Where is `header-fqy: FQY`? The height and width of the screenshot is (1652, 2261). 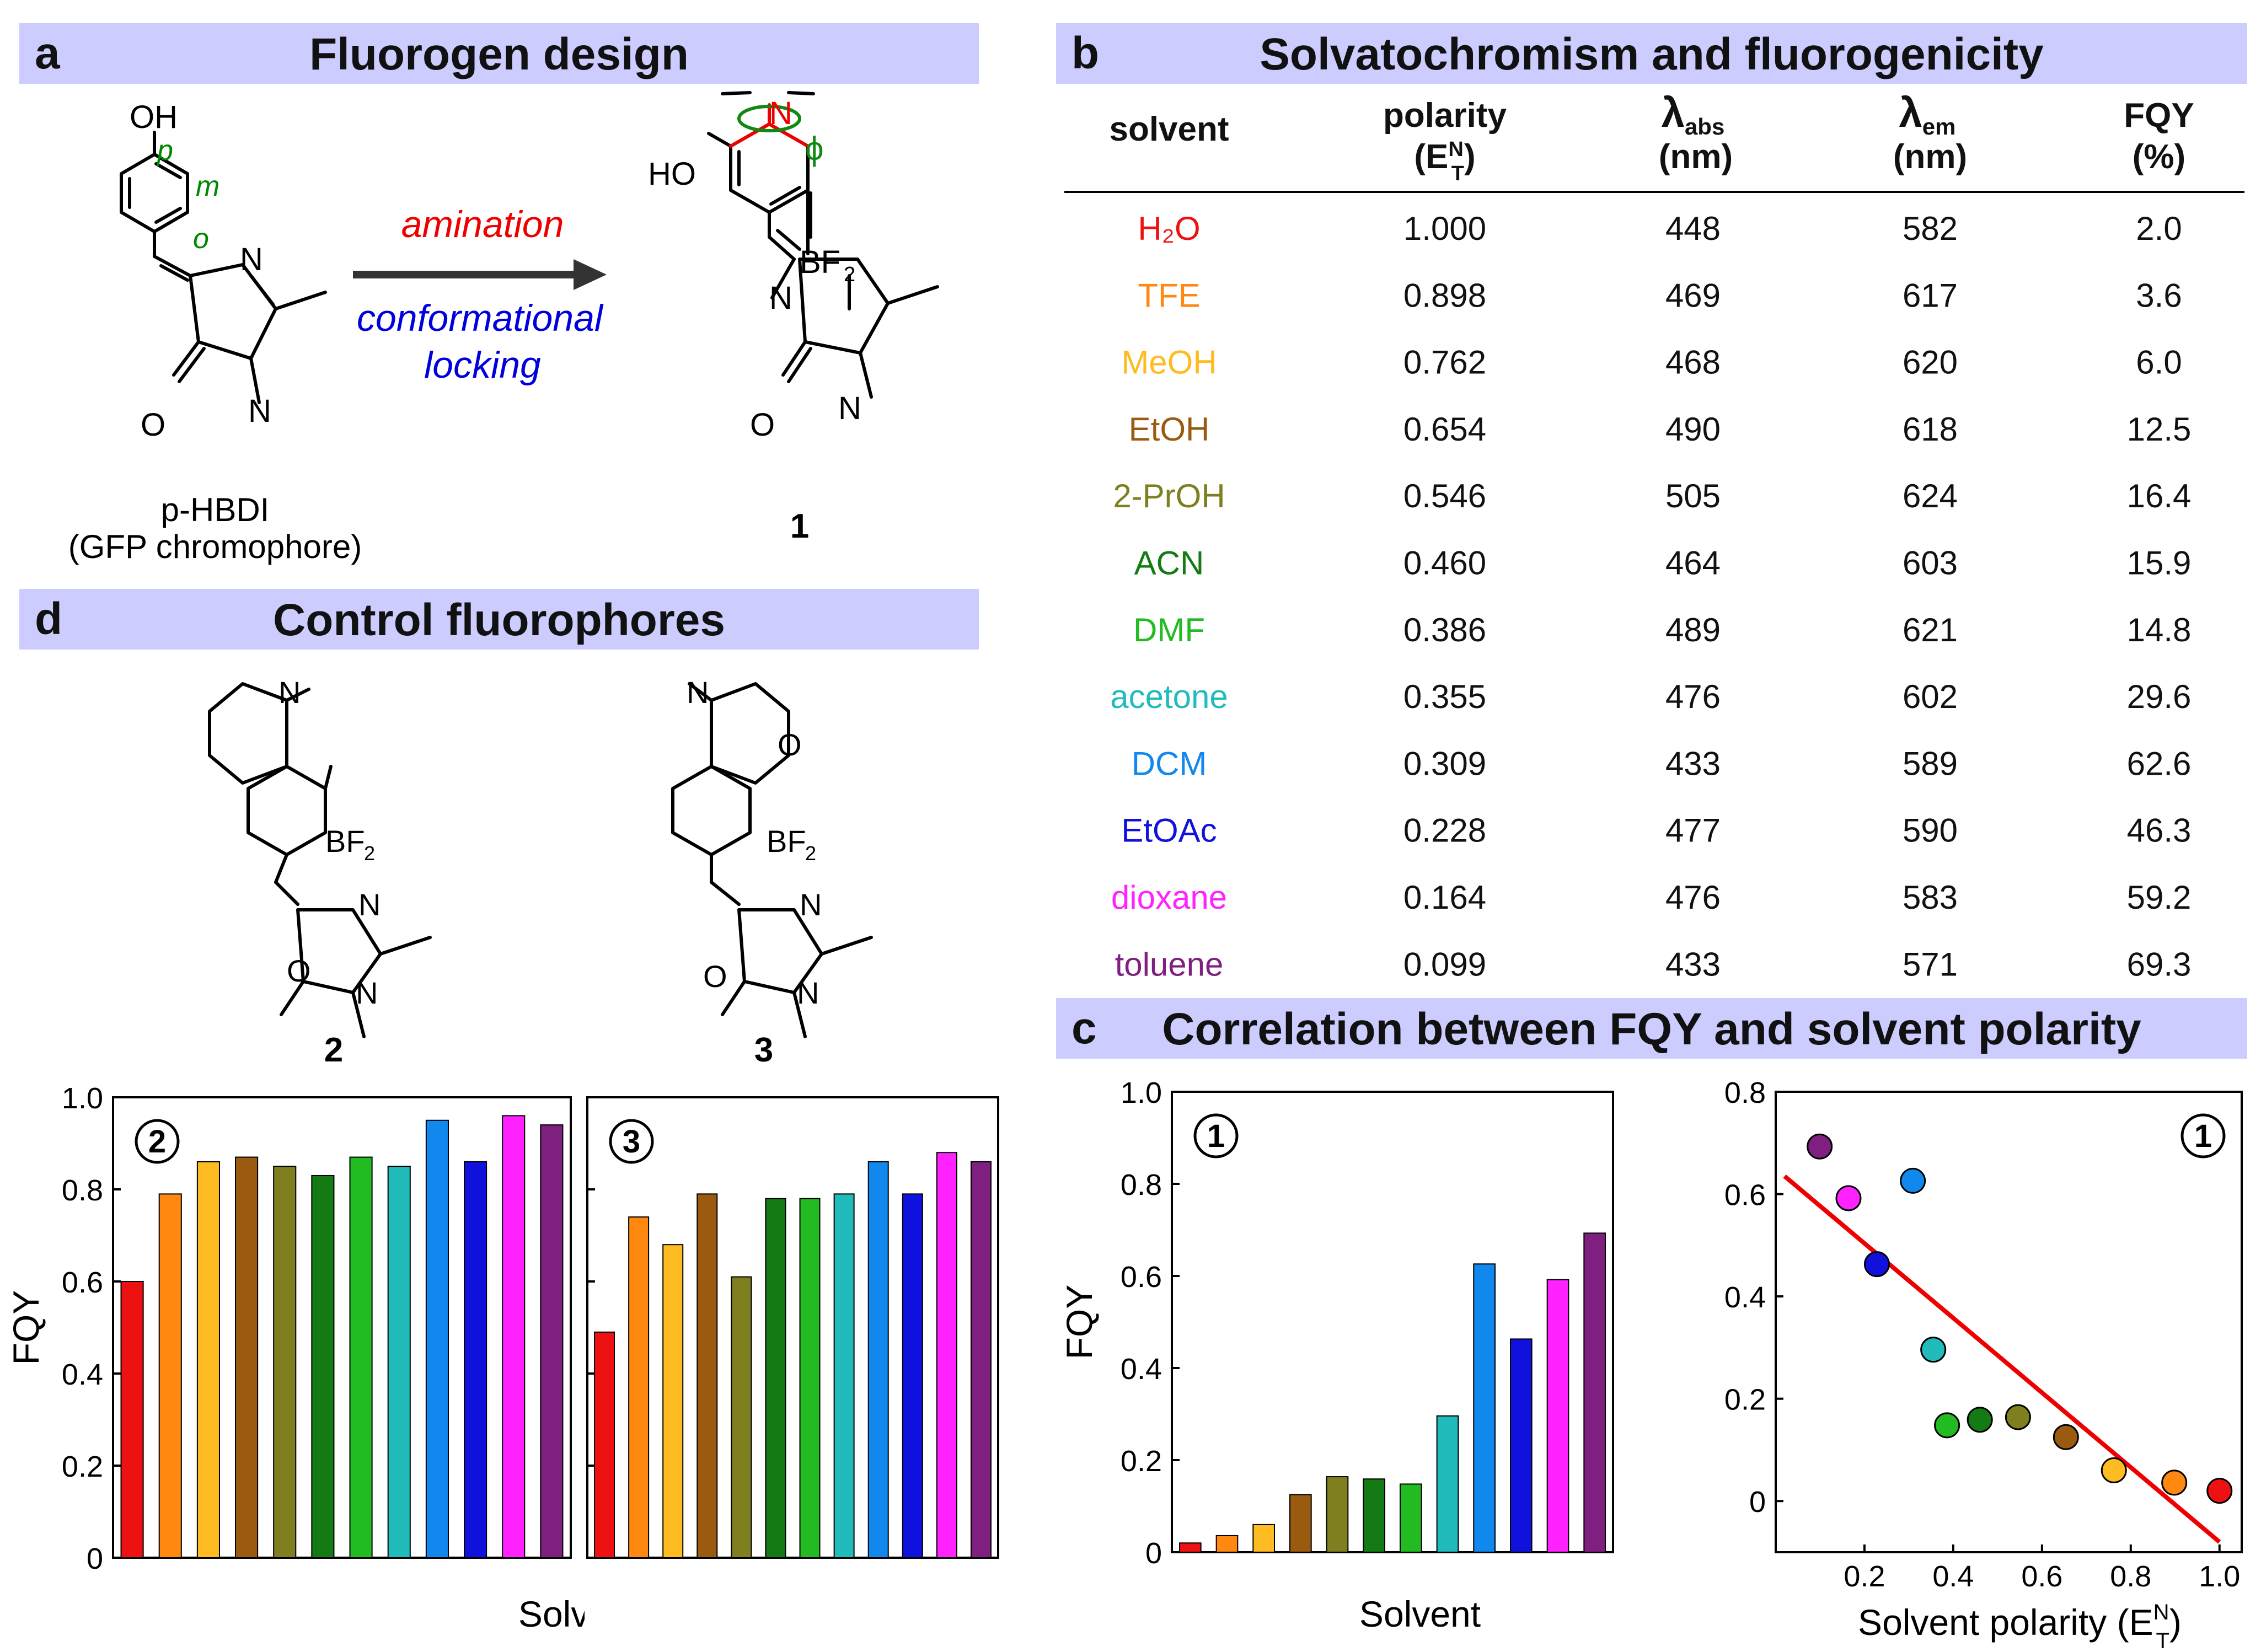
header-fqy: FQY is located at coordinates (2159, 115).